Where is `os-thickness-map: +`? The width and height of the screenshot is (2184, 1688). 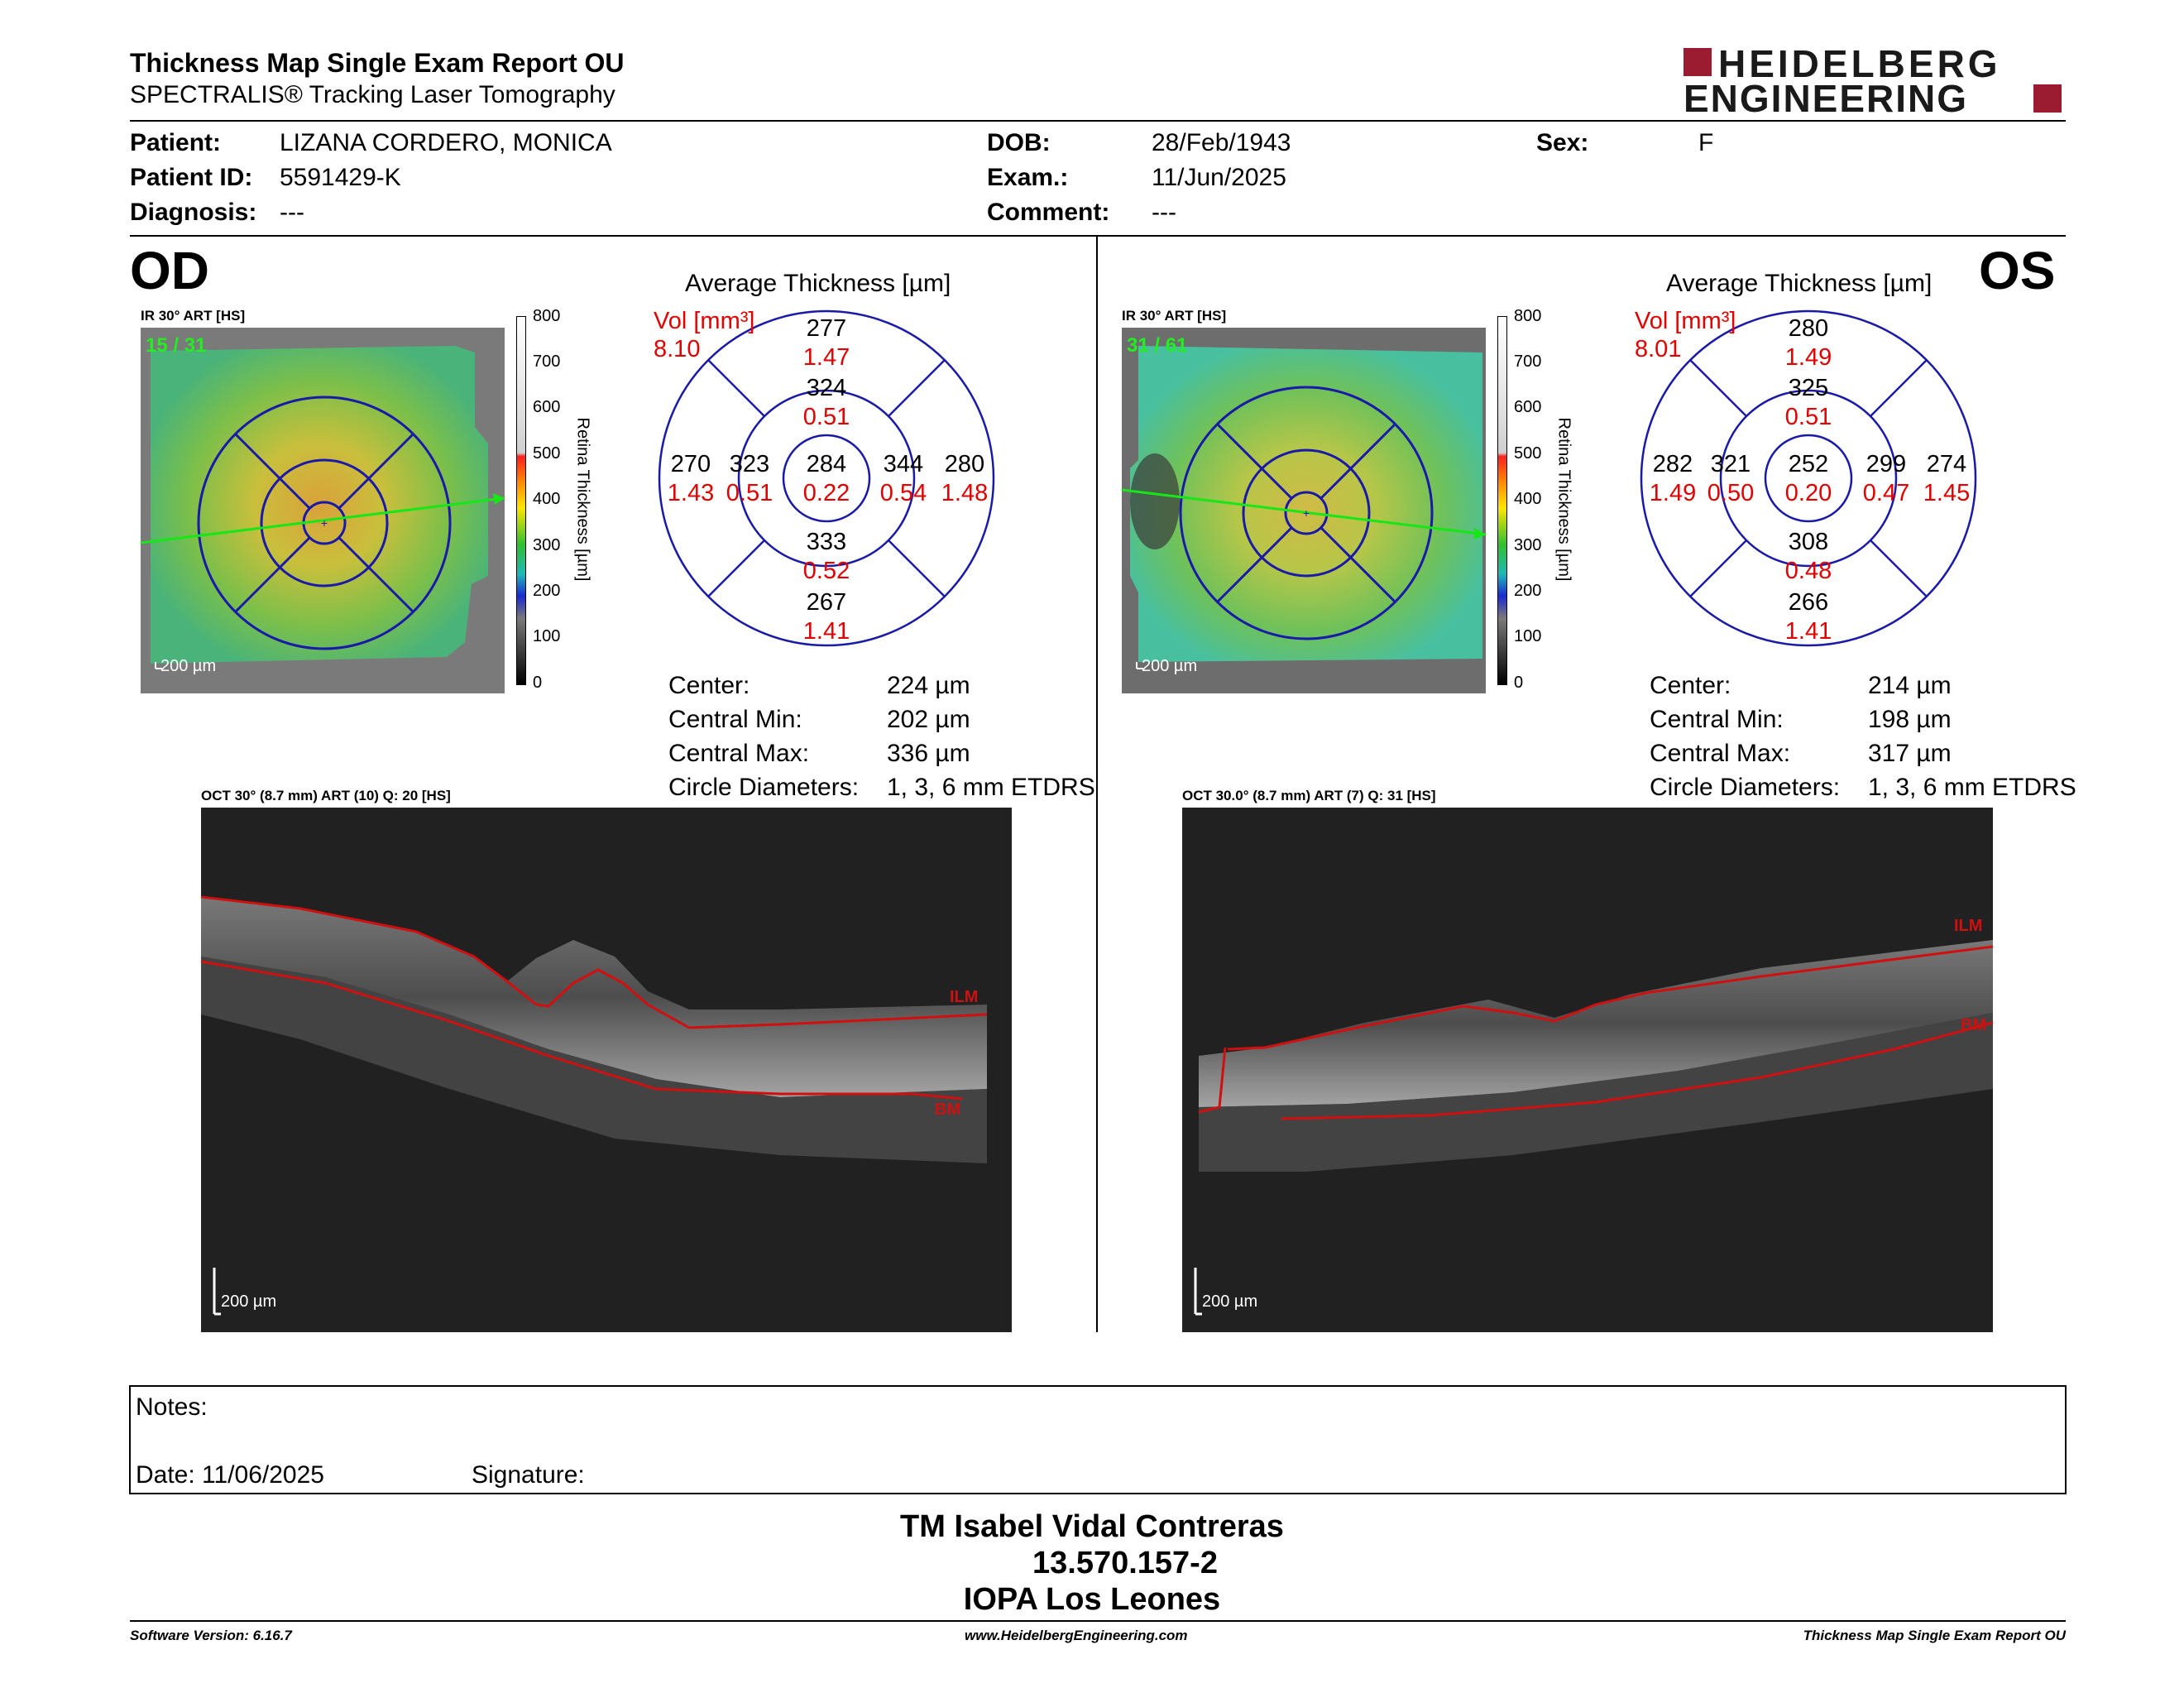 os-thickness-map: + is located at coordinates (1304, 510).